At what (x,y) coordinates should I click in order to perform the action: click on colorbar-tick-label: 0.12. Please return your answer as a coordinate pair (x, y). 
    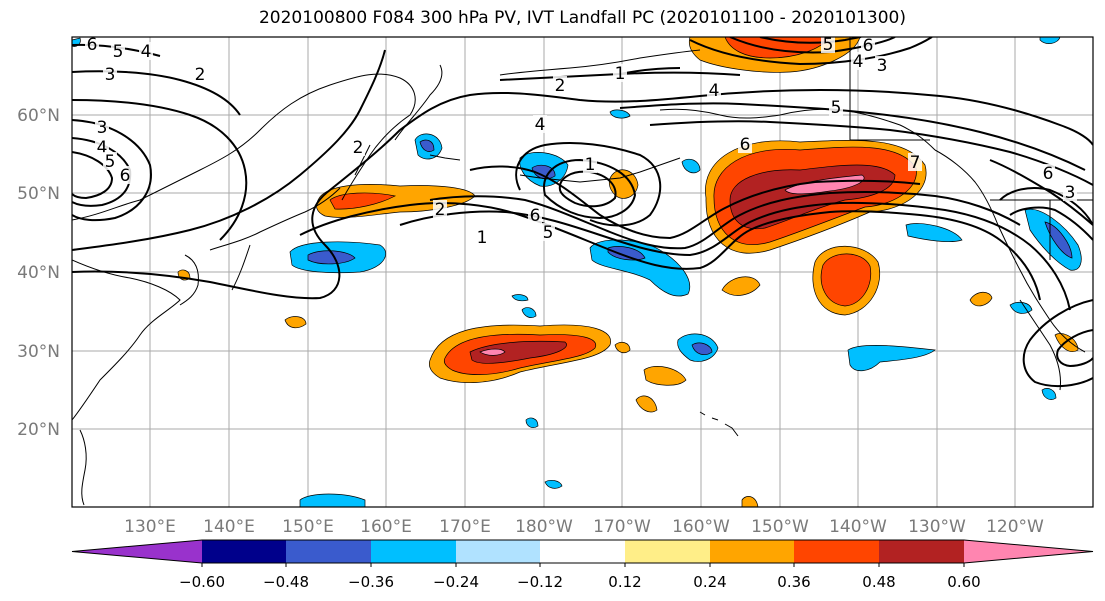
    Looking at the image, I should click on (624, 582).